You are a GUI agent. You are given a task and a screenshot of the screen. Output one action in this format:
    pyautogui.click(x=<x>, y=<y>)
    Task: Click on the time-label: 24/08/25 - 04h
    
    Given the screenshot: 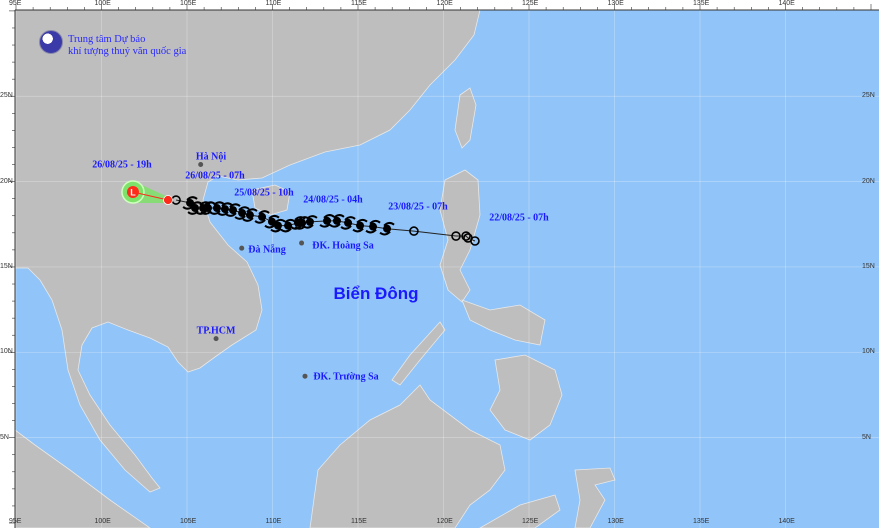 What is the action you would take?
    pyautogui.click(x=333, y=200)
    